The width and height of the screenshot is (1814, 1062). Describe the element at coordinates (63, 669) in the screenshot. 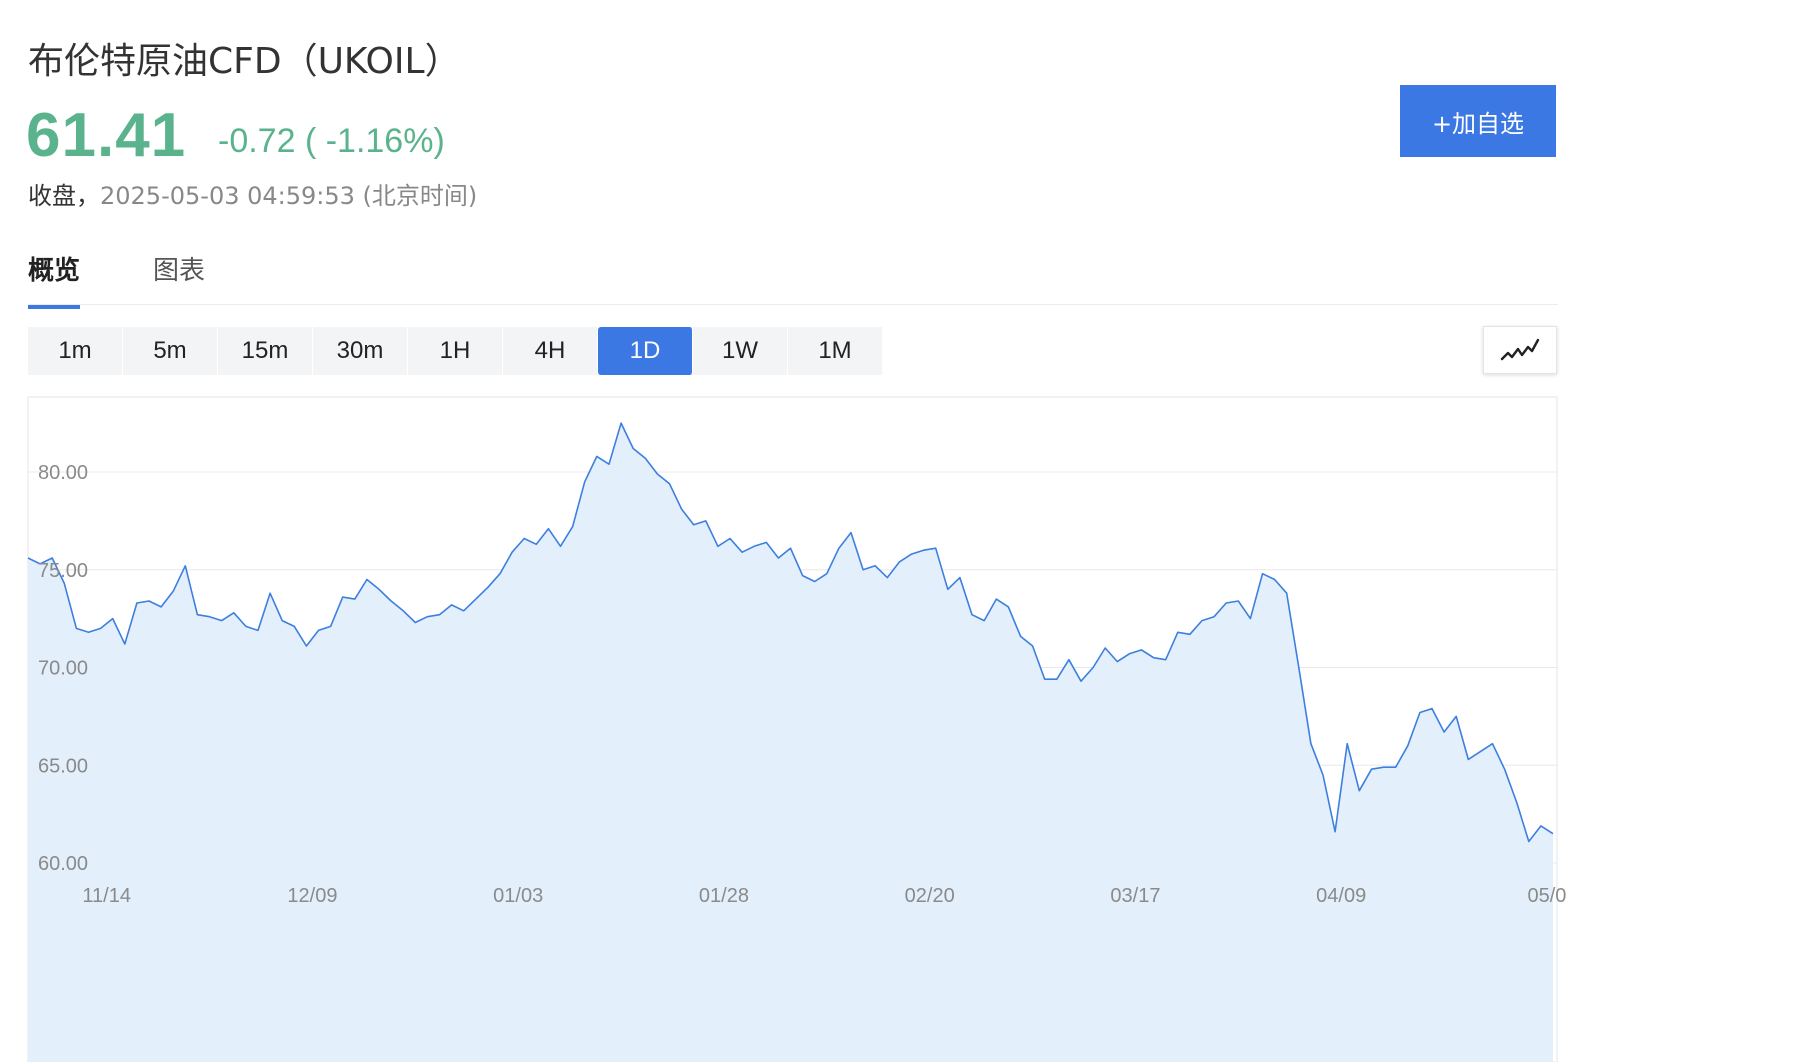

I see `y-tick-label: 70.00` at that location.